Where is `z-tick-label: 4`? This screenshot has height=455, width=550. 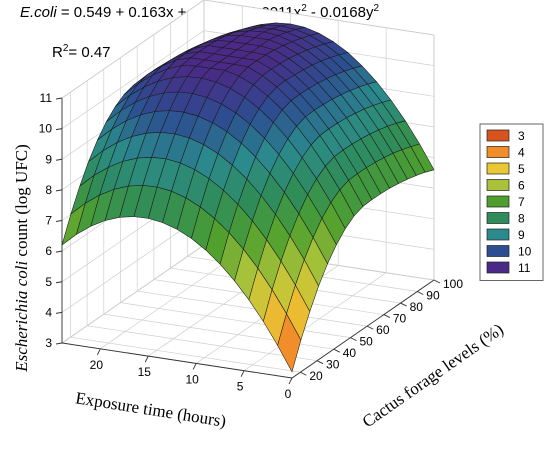 z-tick-label: 4 is located at coordinates (48, 312).